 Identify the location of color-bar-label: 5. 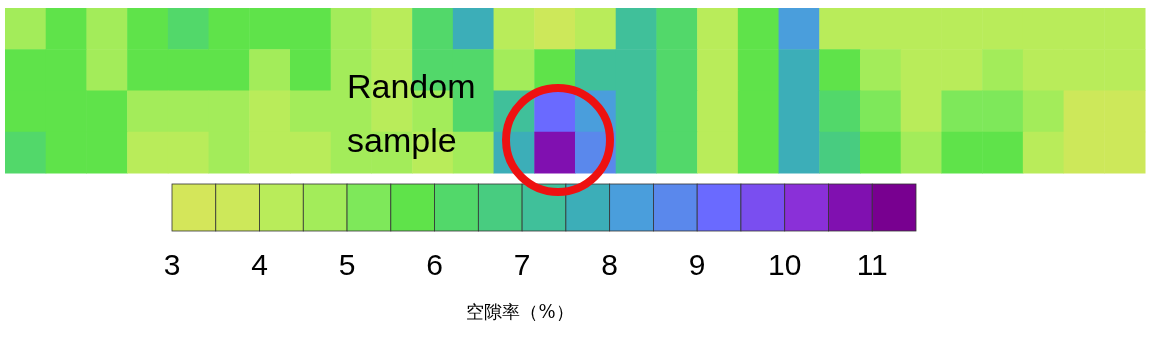
(347, 264).